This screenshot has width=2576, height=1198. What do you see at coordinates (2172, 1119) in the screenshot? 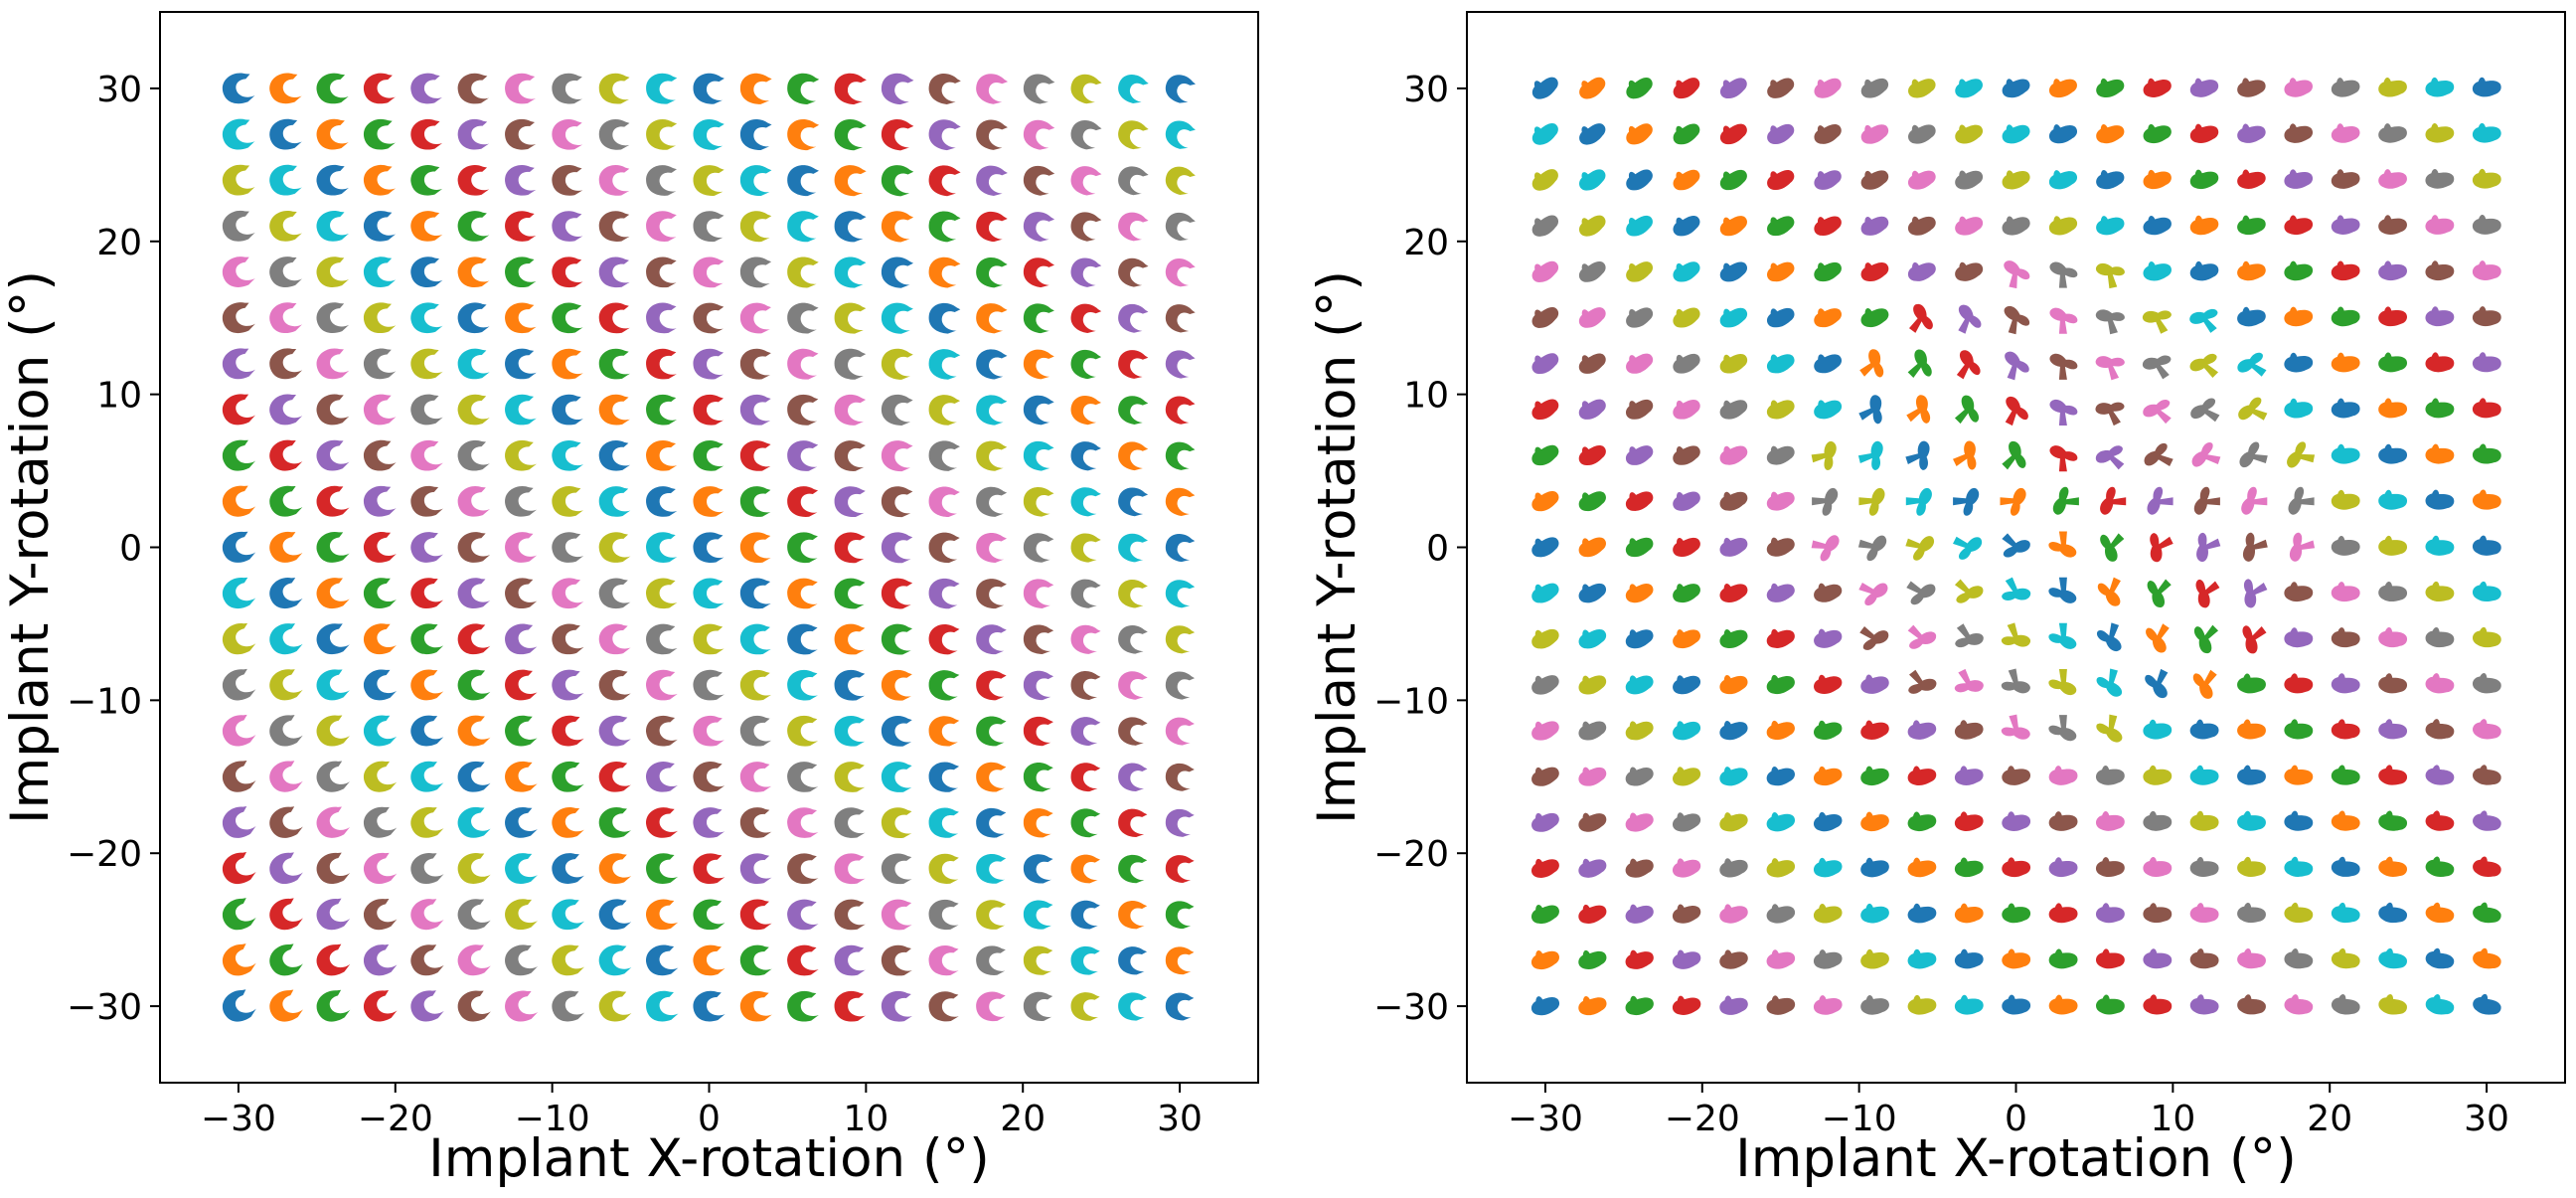
I see `x-tick-label: 10` at bounding box center [2172, 1119].